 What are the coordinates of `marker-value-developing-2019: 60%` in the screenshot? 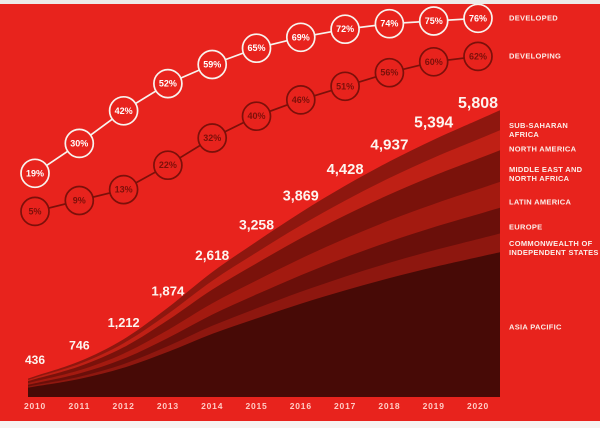 It's located at (434, 62).